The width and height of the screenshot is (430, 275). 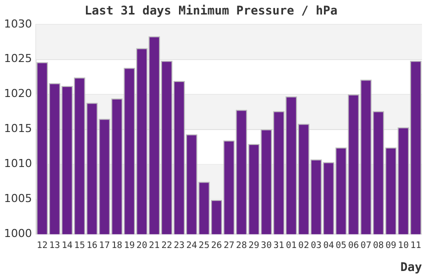 What do you see at coordinates (54, 245) in the screenshot?
I see `x-tick-label: 13` at bounding box center [54, 245].